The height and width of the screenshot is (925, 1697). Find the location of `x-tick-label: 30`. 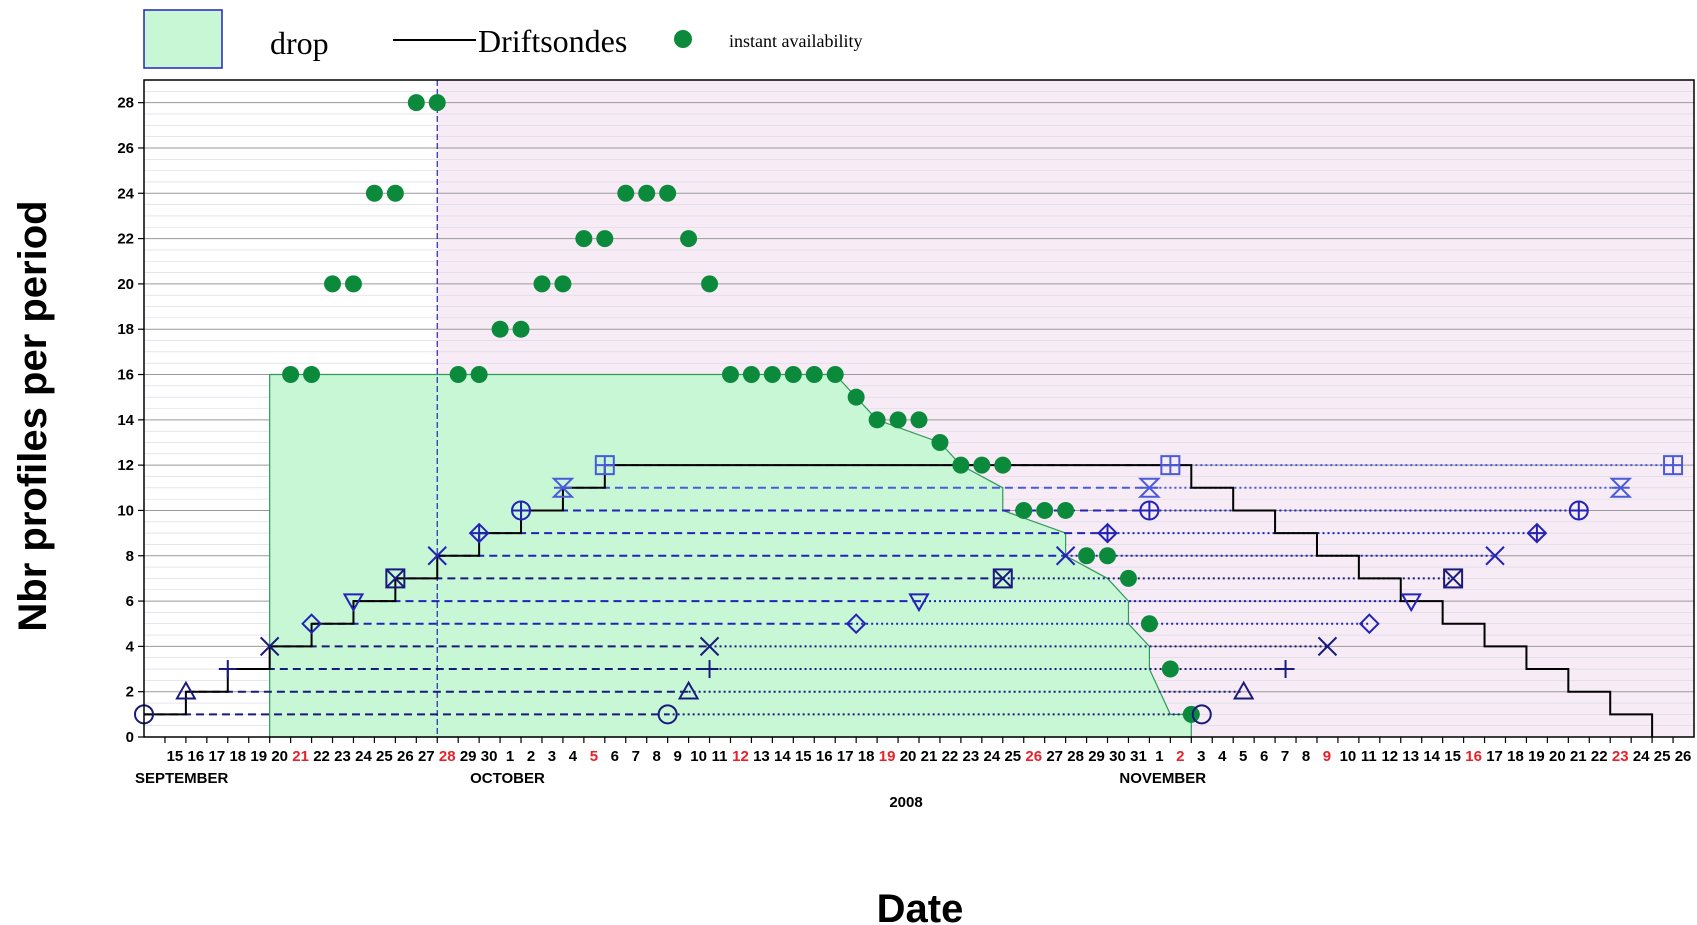

x-tick-label: 30 is located at coordinates (489, 756).